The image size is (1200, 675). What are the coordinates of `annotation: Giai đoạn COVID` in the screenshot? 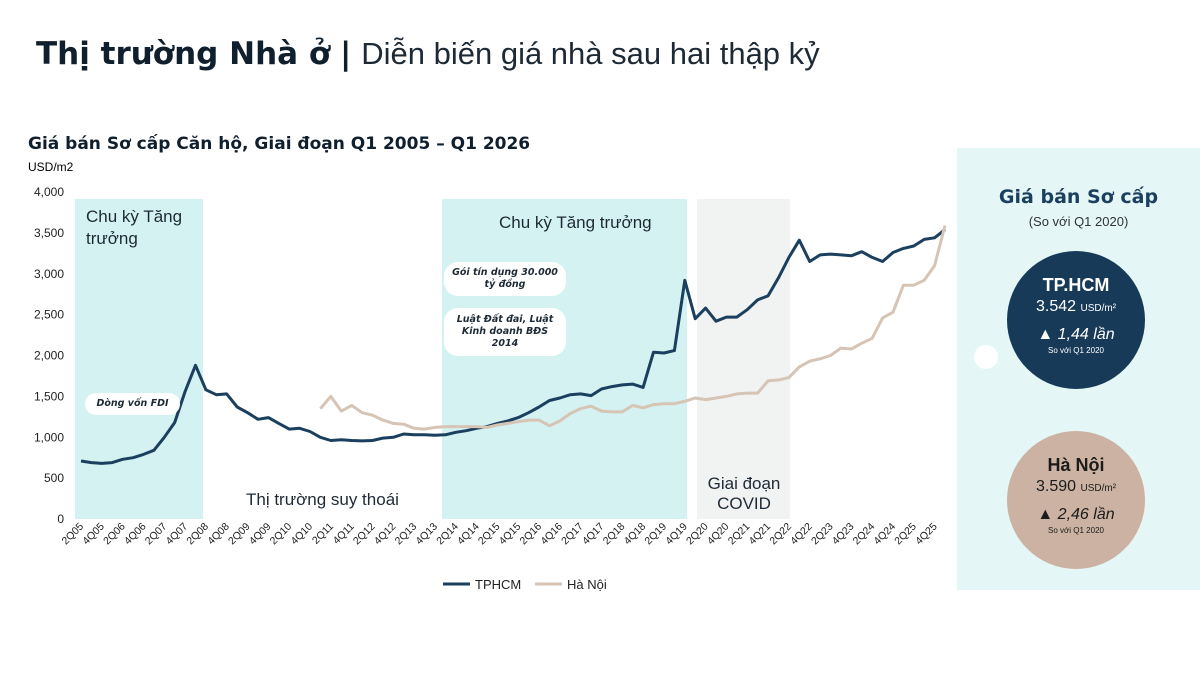 It's located at (744, 493).